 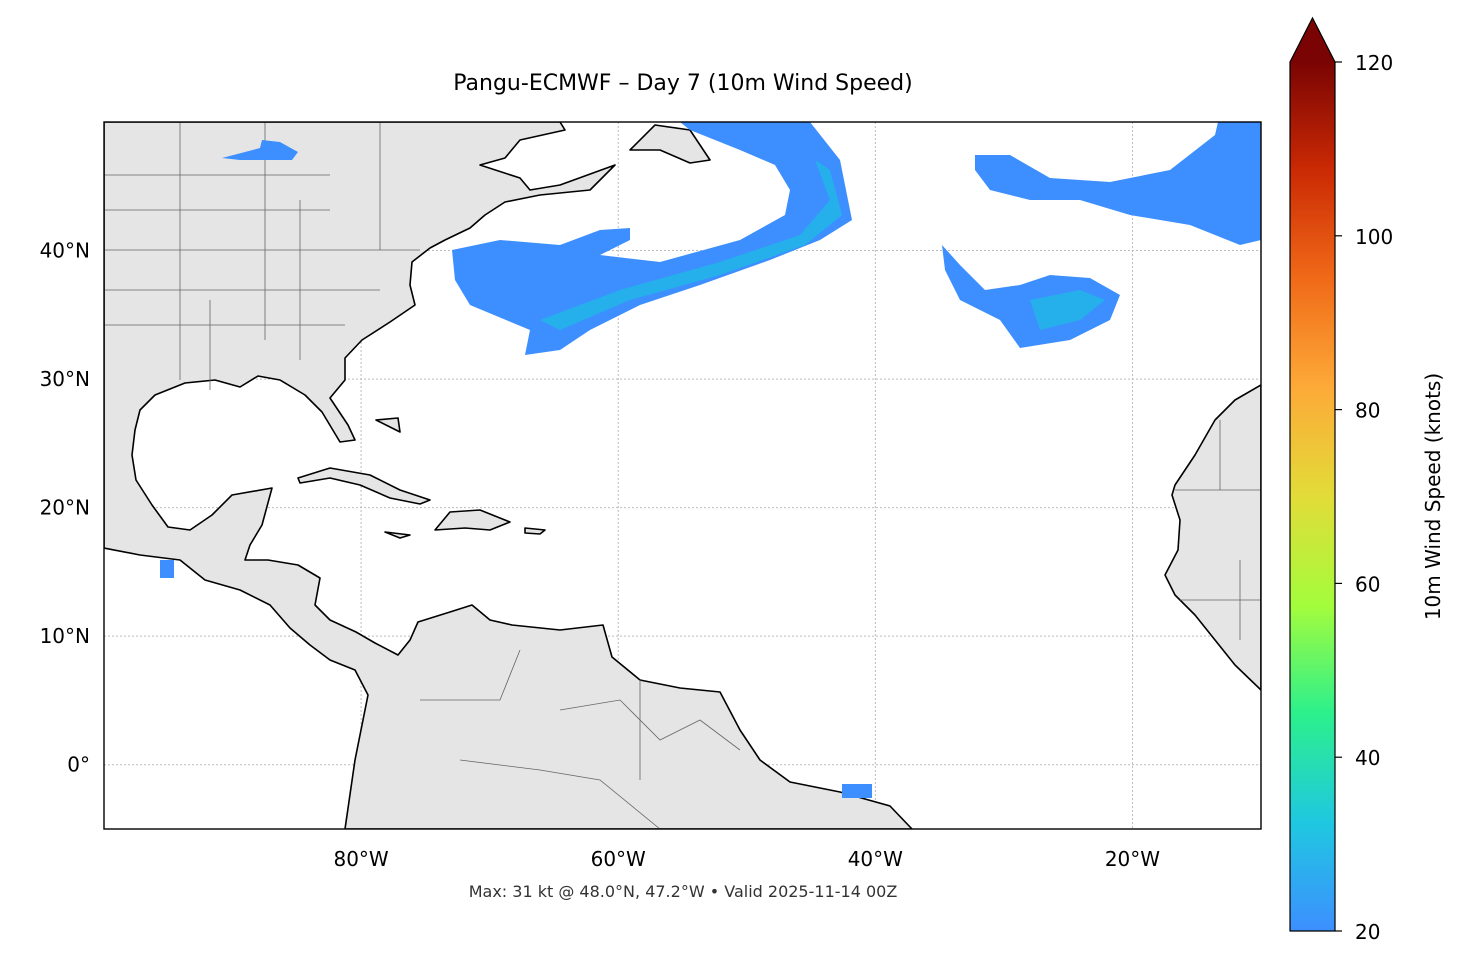 I want to click on x-tick-label: 80°W, so click(x=360, y=859).